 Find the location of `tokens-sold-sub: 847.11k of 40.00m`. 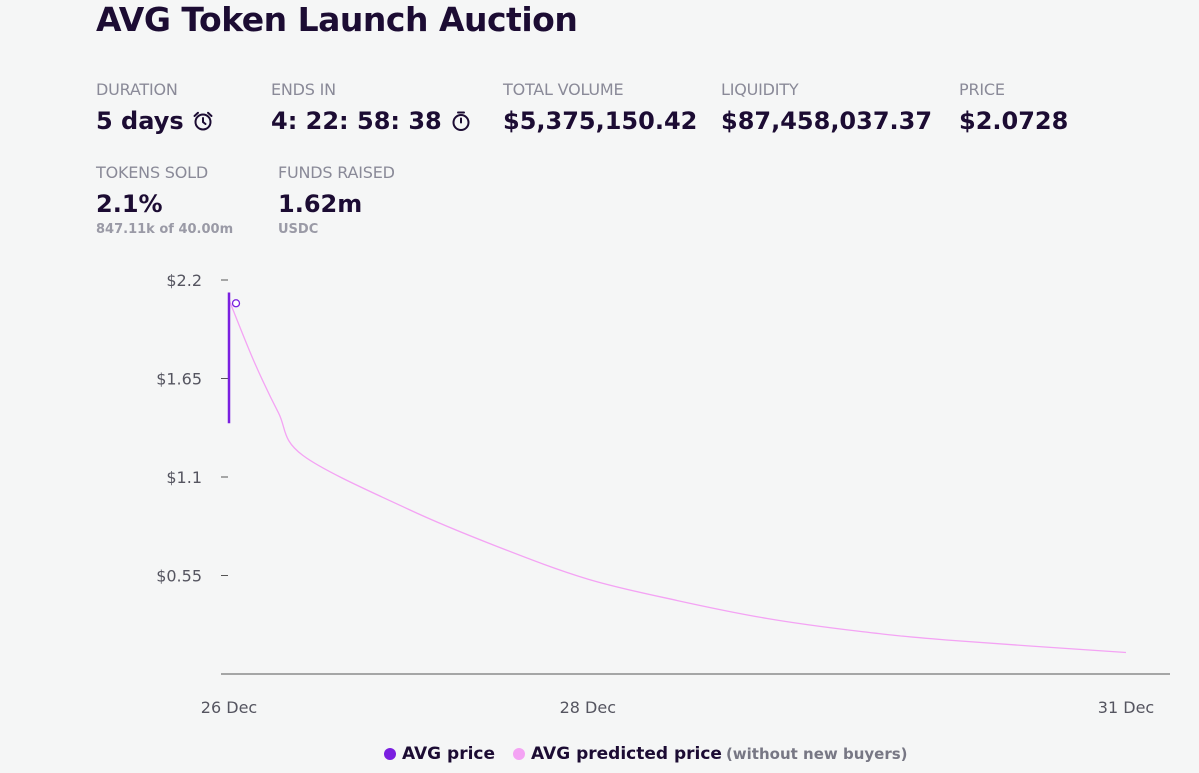

tokens-sold-sub: 847.11k of 40.00m is located at coordinates (165, 229).